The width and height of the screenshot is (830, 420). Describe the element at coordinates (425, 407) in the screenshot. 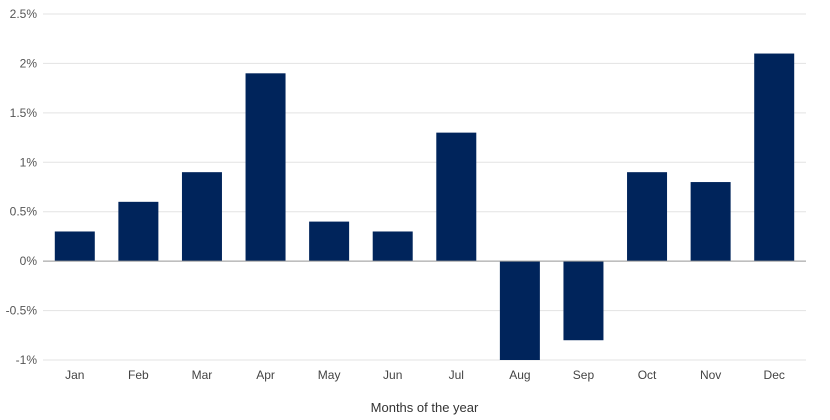

I see `x-axis-title: Months of the year` at that location.